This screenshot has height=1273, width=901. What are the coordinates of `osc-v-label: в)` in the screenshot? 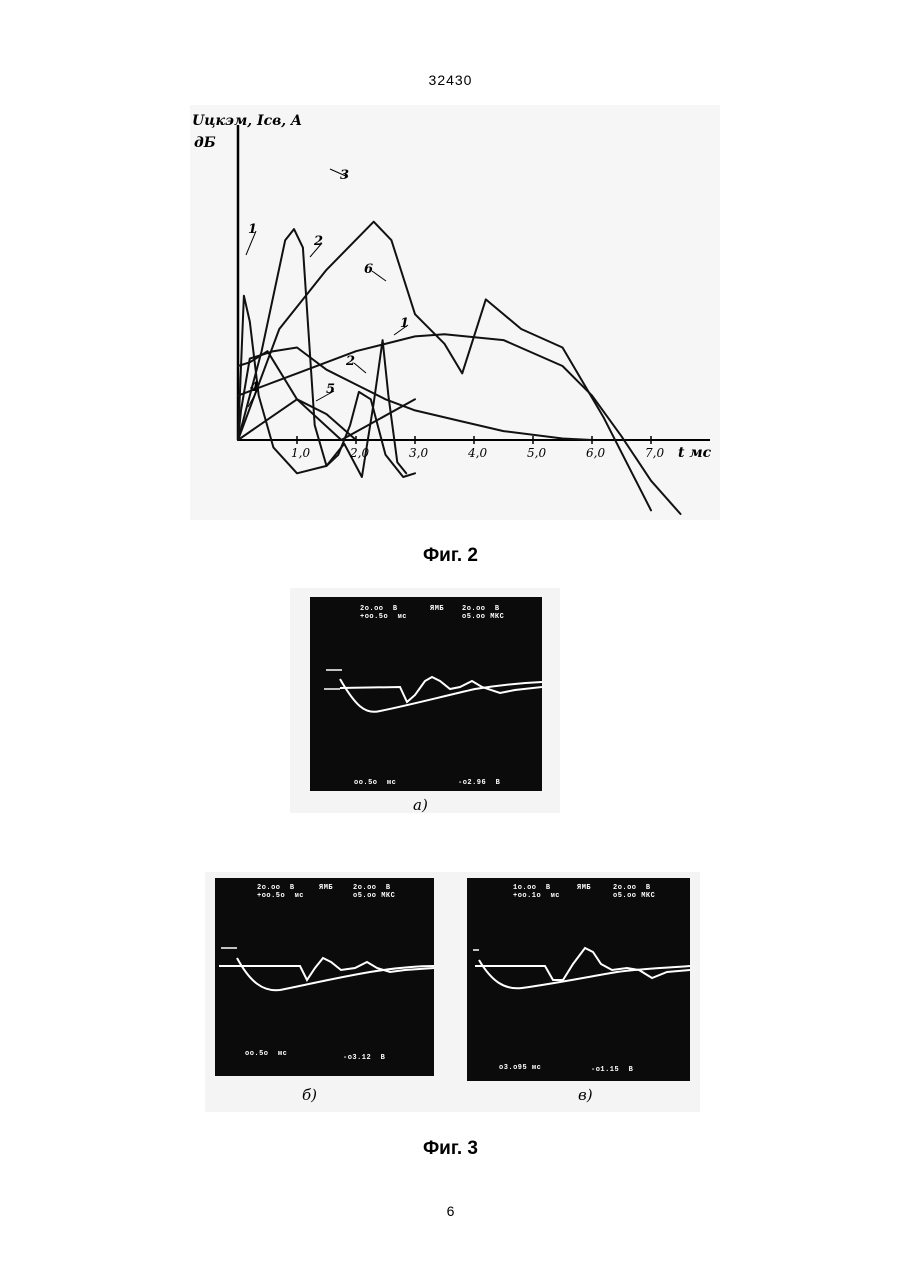 It's located at (585, 1095).